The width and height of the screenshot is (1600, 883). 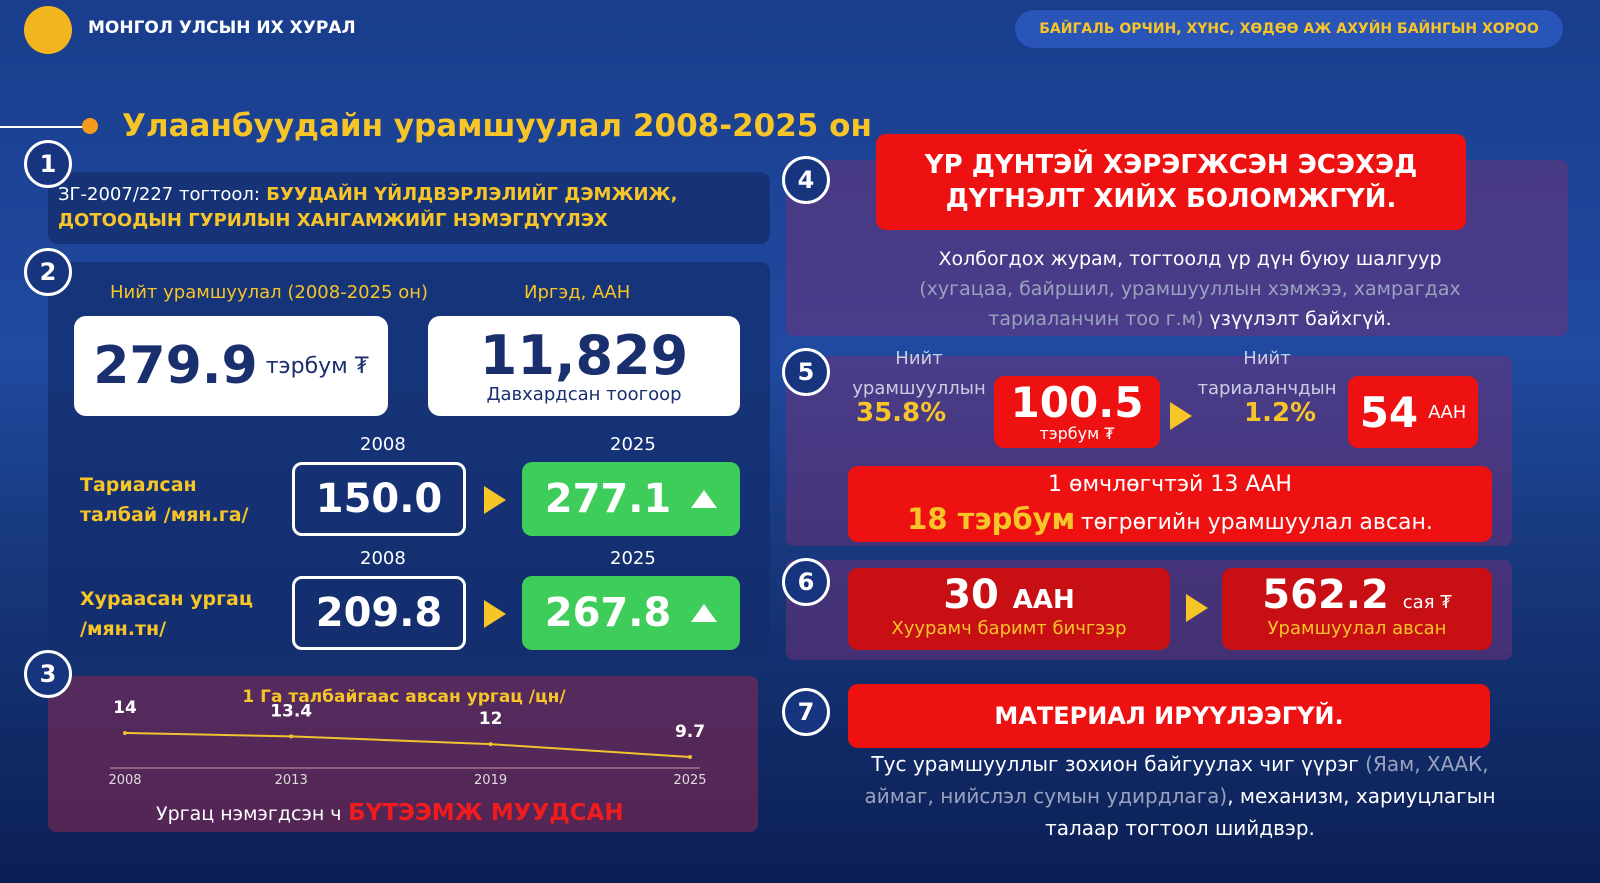 I want to click on value: 209.8, so click(x=379, y=613).